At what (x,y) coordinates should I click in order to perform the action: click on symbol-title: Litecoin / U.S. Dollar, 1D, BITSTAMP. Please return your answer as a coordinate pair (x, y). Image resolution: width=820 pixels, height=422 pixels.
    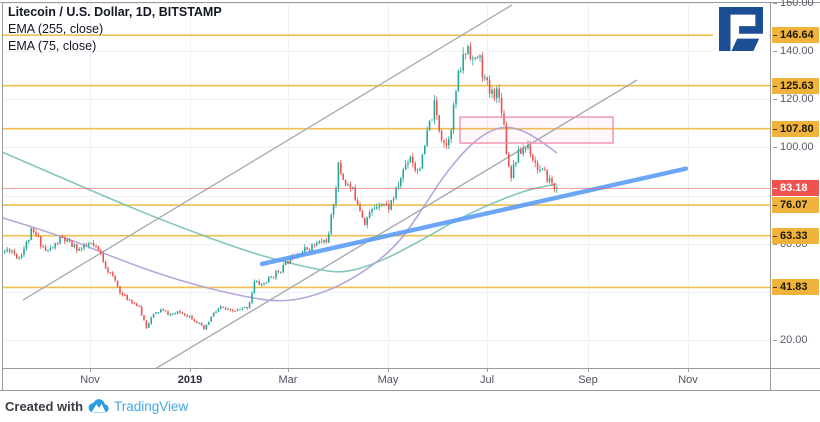
    Looking at the image, I should click on (115, 12).